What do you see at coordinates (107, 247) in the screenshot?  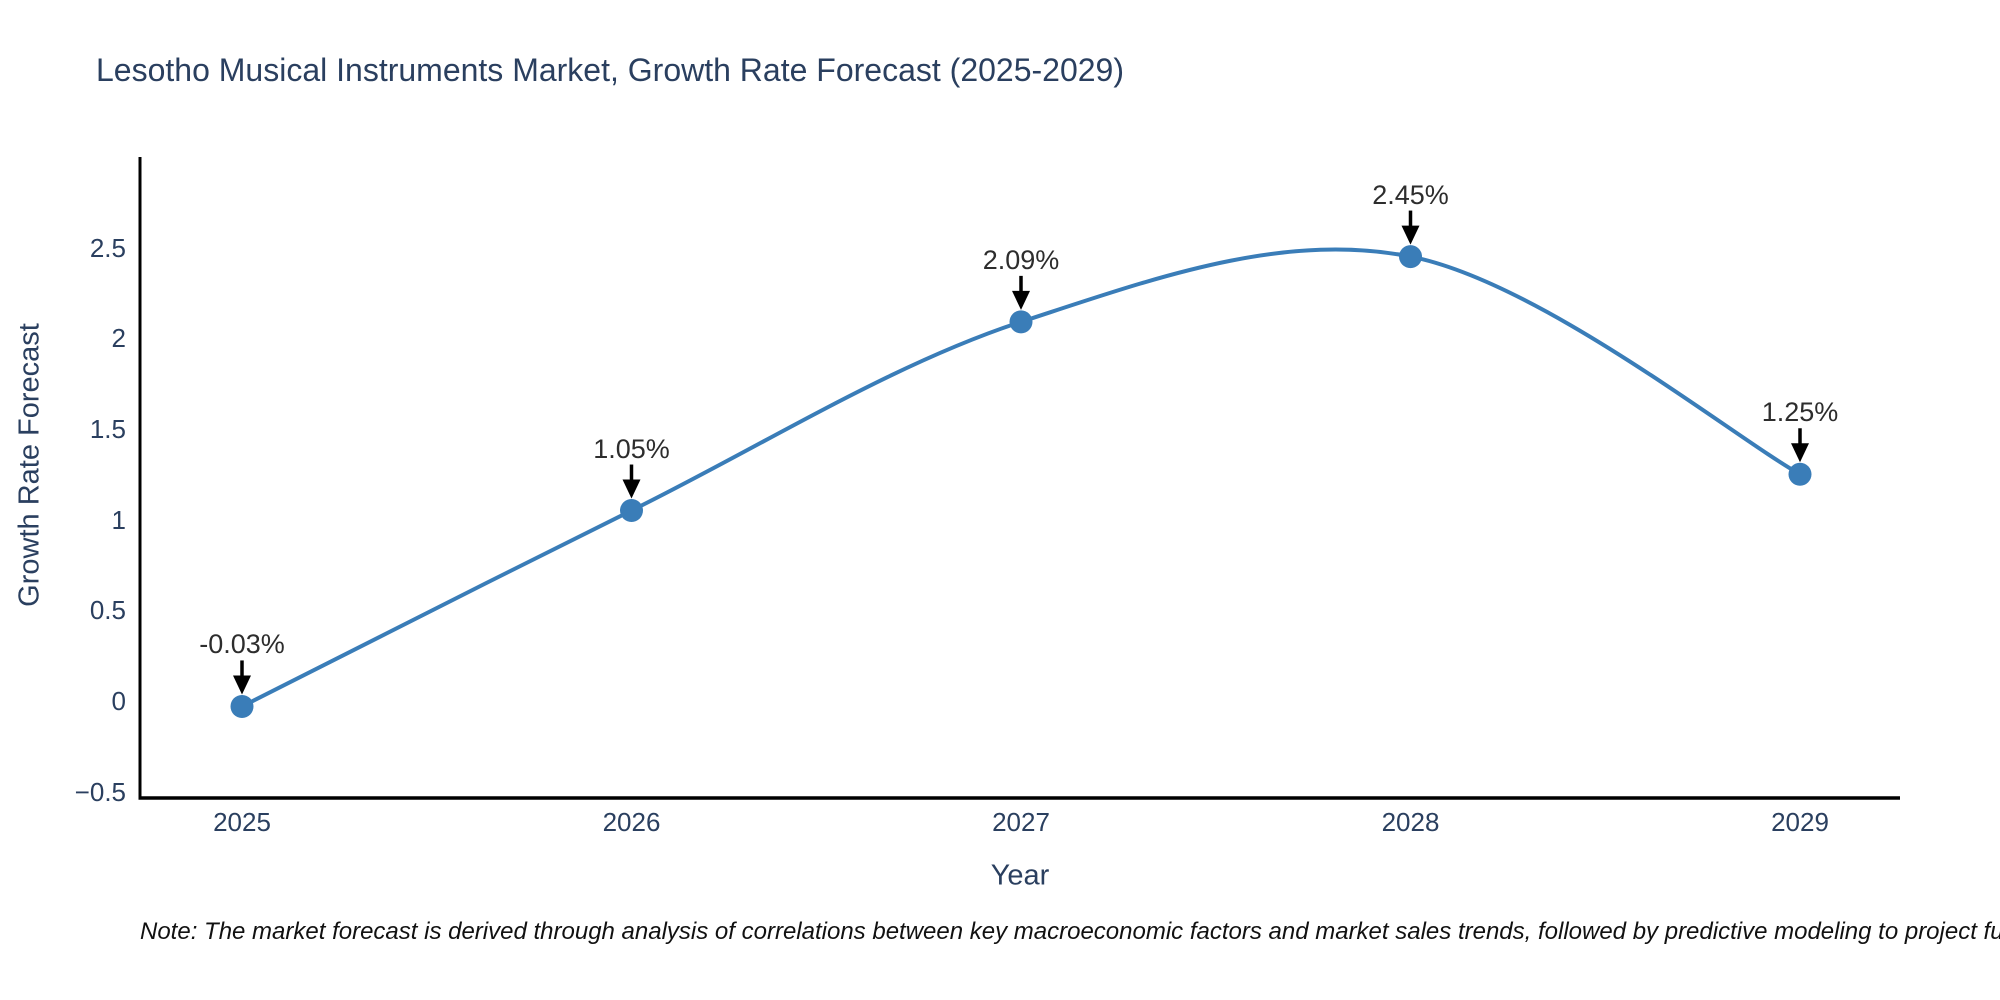 I see `y-tick-label: 2.5` at bounding box center [107, 247].